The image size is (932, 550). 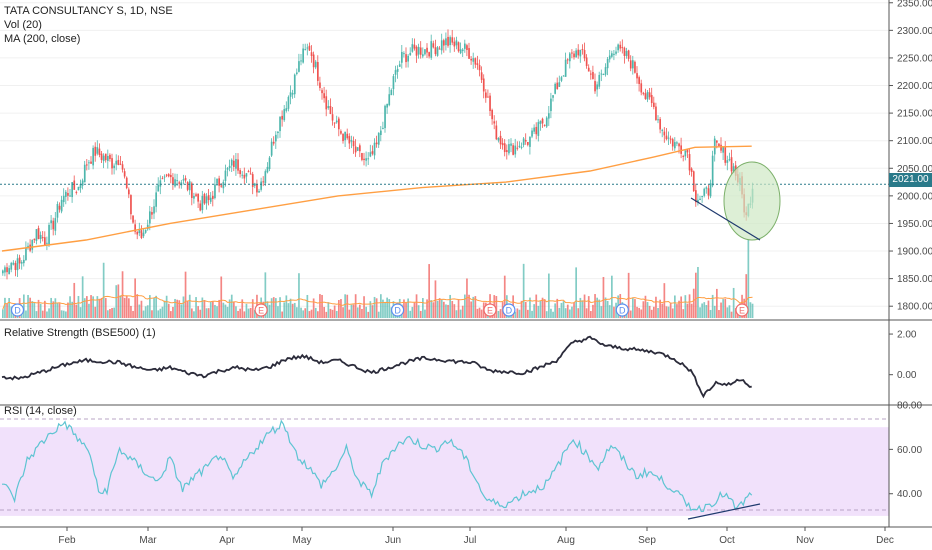 I want to click on price-tick-label: 2350.00, so click(x=914, y=4).